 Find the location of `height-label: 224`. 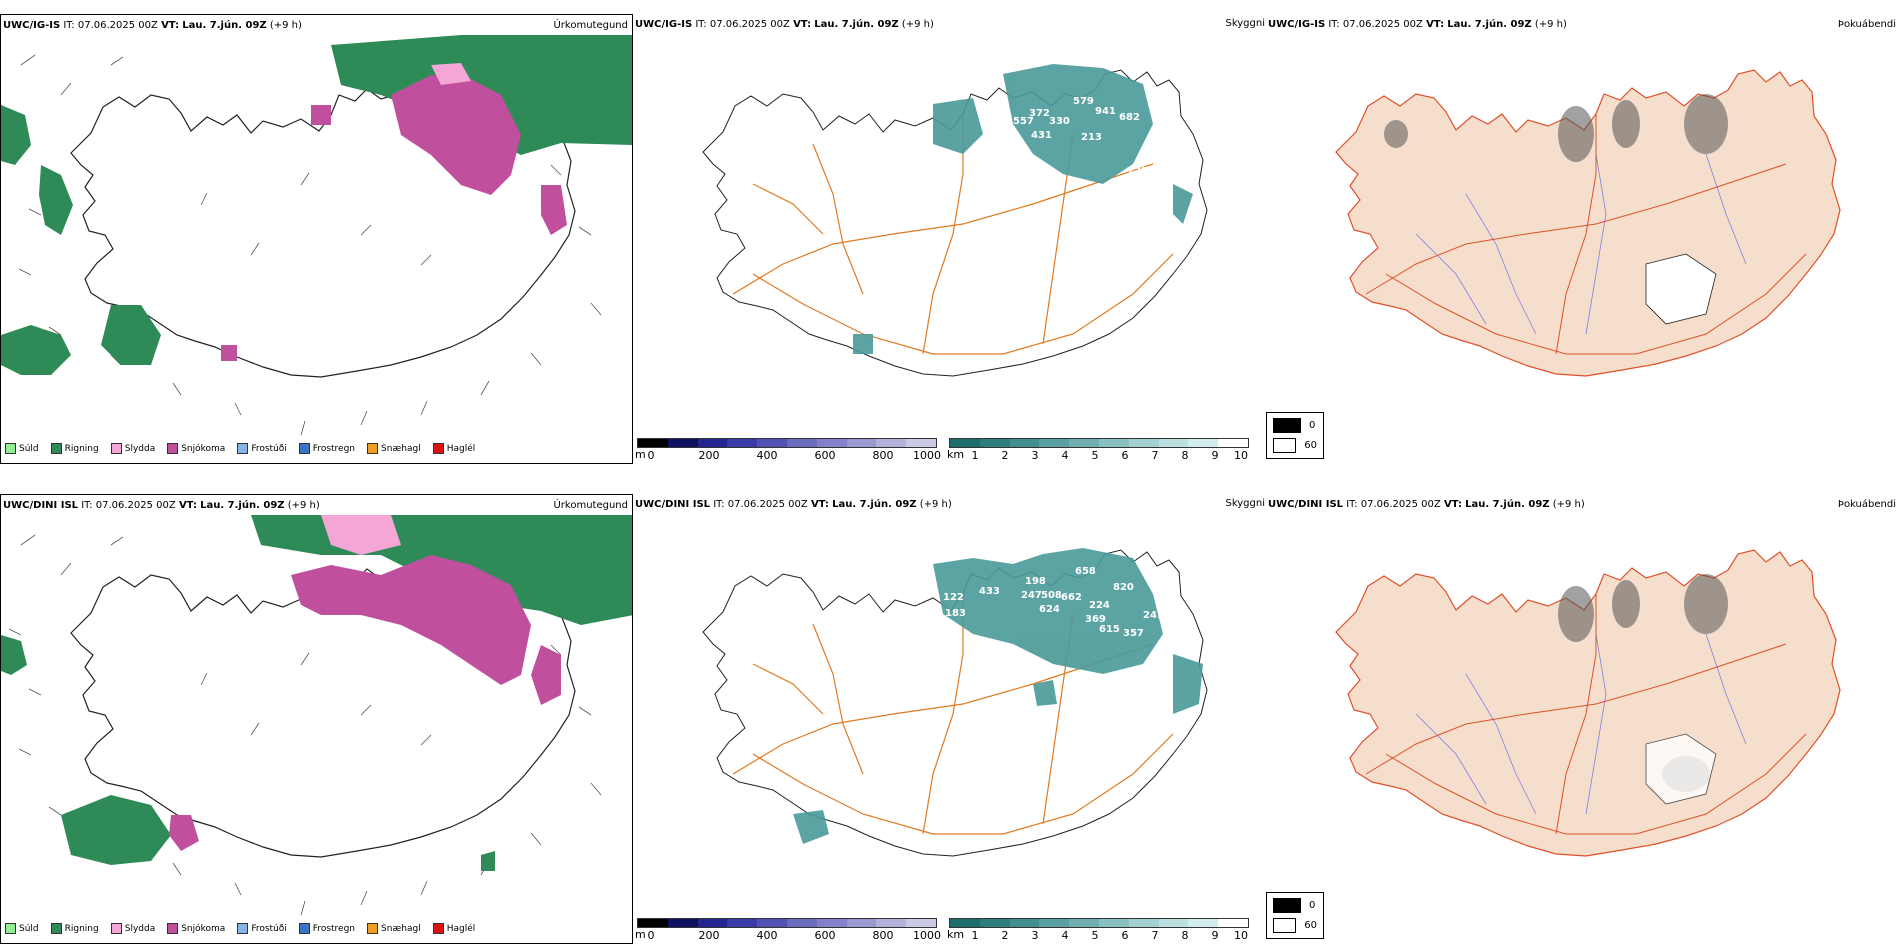

height-label: 224 is located at coordinates (1099, 605).